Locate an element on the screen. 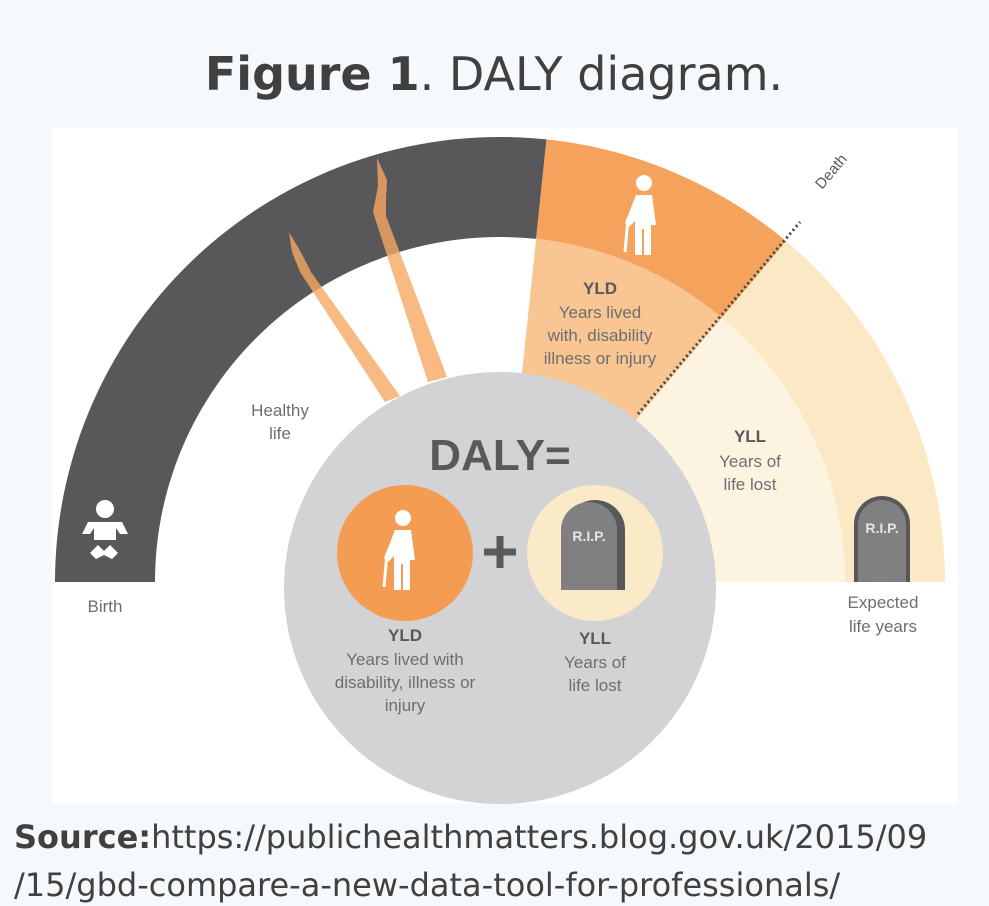 Image resolution: width=989 pixels, height=906 pixels. inner-tombstone-label: R.I.P. is located at coordinates (588, 536).